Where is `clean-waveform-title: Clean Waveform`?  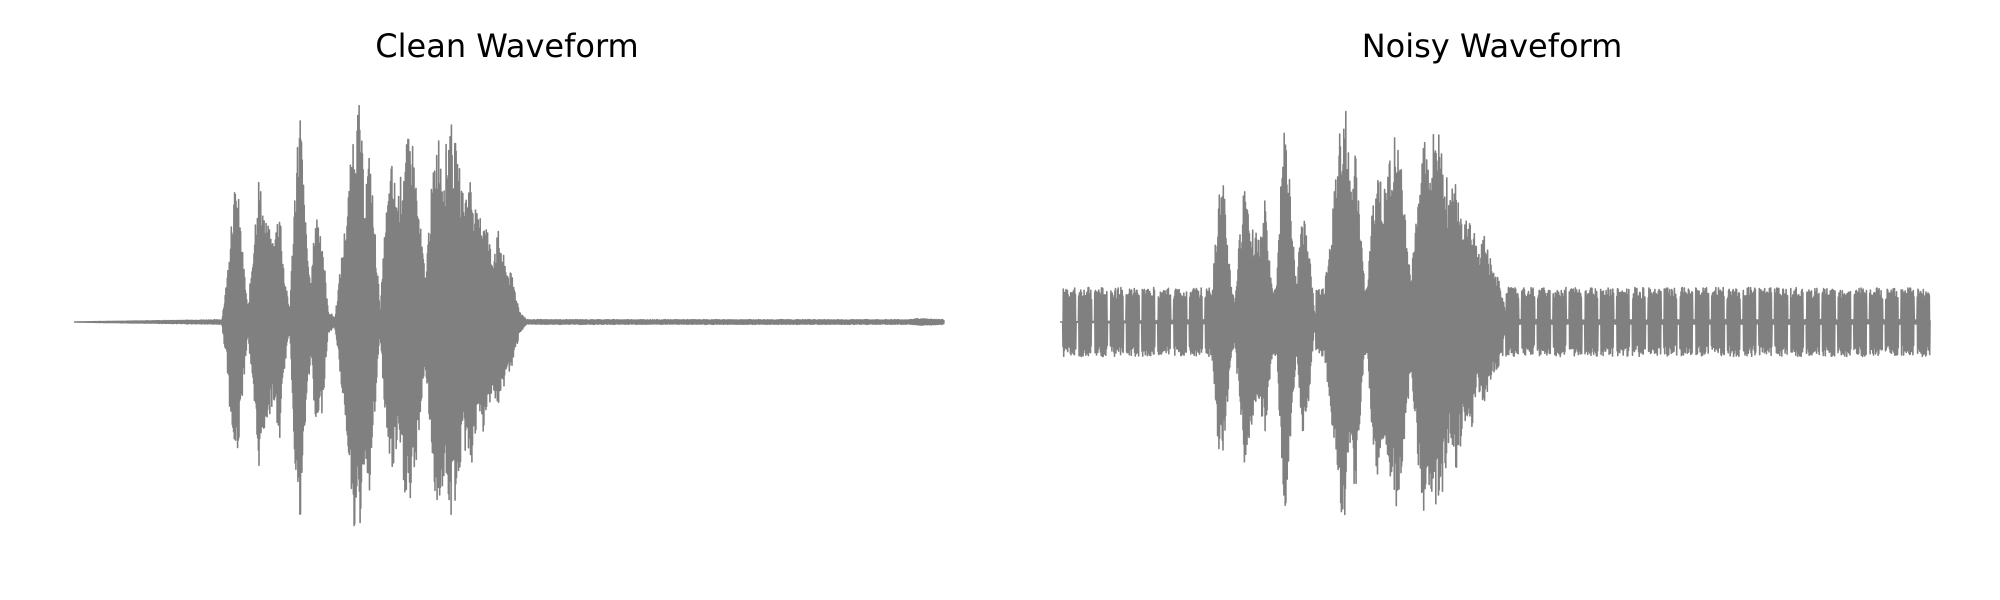 clean-waveform-title: Clean Waveform is located at coordinates (506, 46).